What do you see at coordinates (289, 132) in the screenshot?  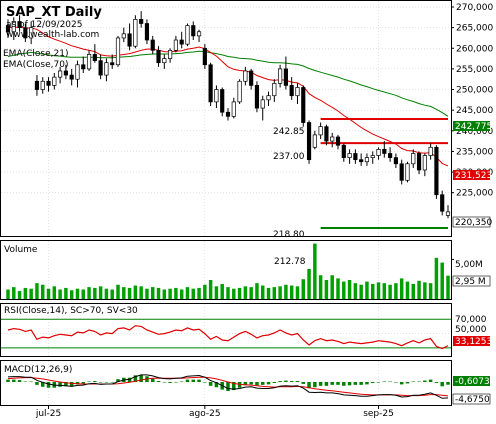 I see `high1-annotation: 242.85` at bounding box center [289, 132].